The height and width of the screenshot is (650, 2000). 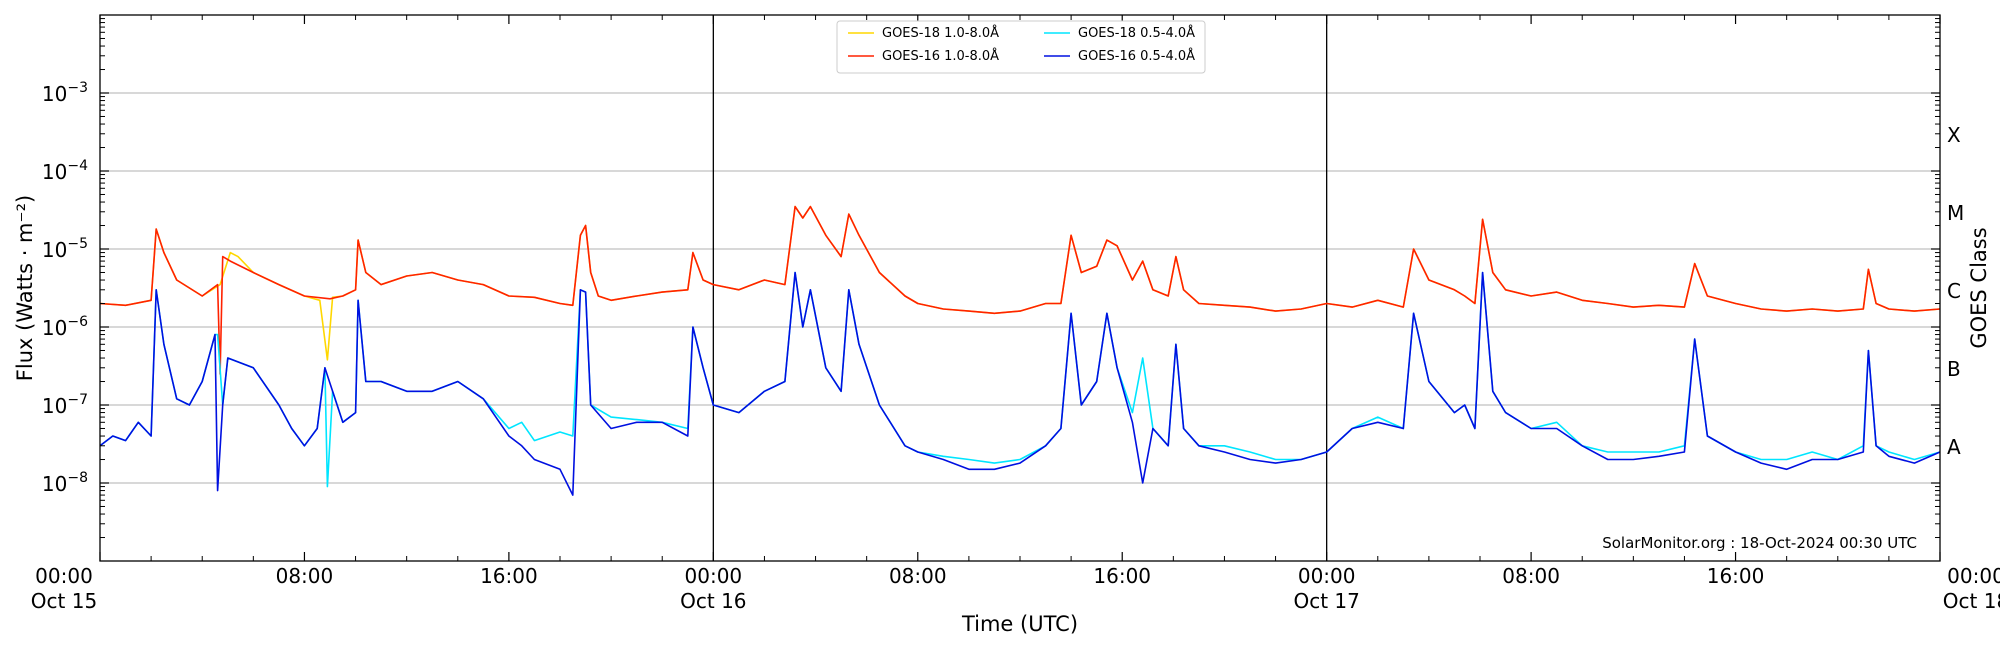 I want to click on credit-text: SolarMonitor.org : 18-Oct-2024 00:30 UTC, so click(x=1759, y=543).